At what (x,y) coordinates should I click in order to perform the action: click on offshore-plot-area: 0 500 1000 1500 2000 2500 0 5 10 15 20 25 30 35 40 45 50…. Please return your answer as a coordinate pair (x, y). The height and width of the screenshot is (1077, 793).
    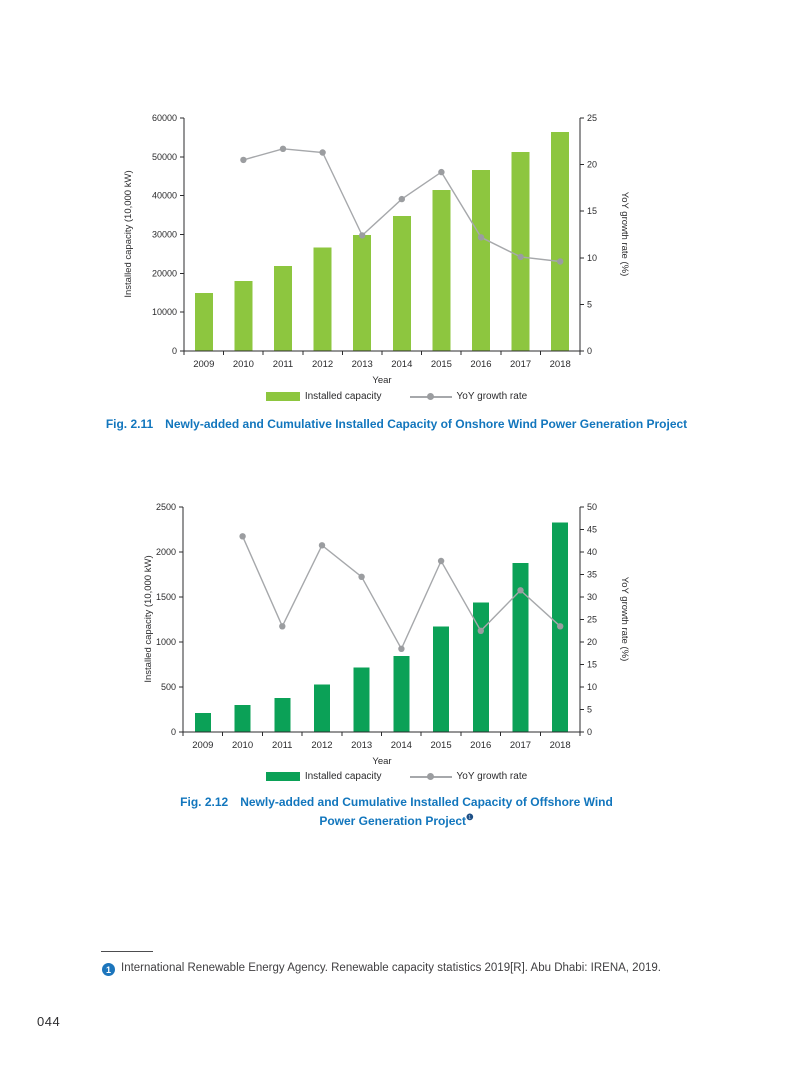
    Looking at the image, I should click on (376, 626).